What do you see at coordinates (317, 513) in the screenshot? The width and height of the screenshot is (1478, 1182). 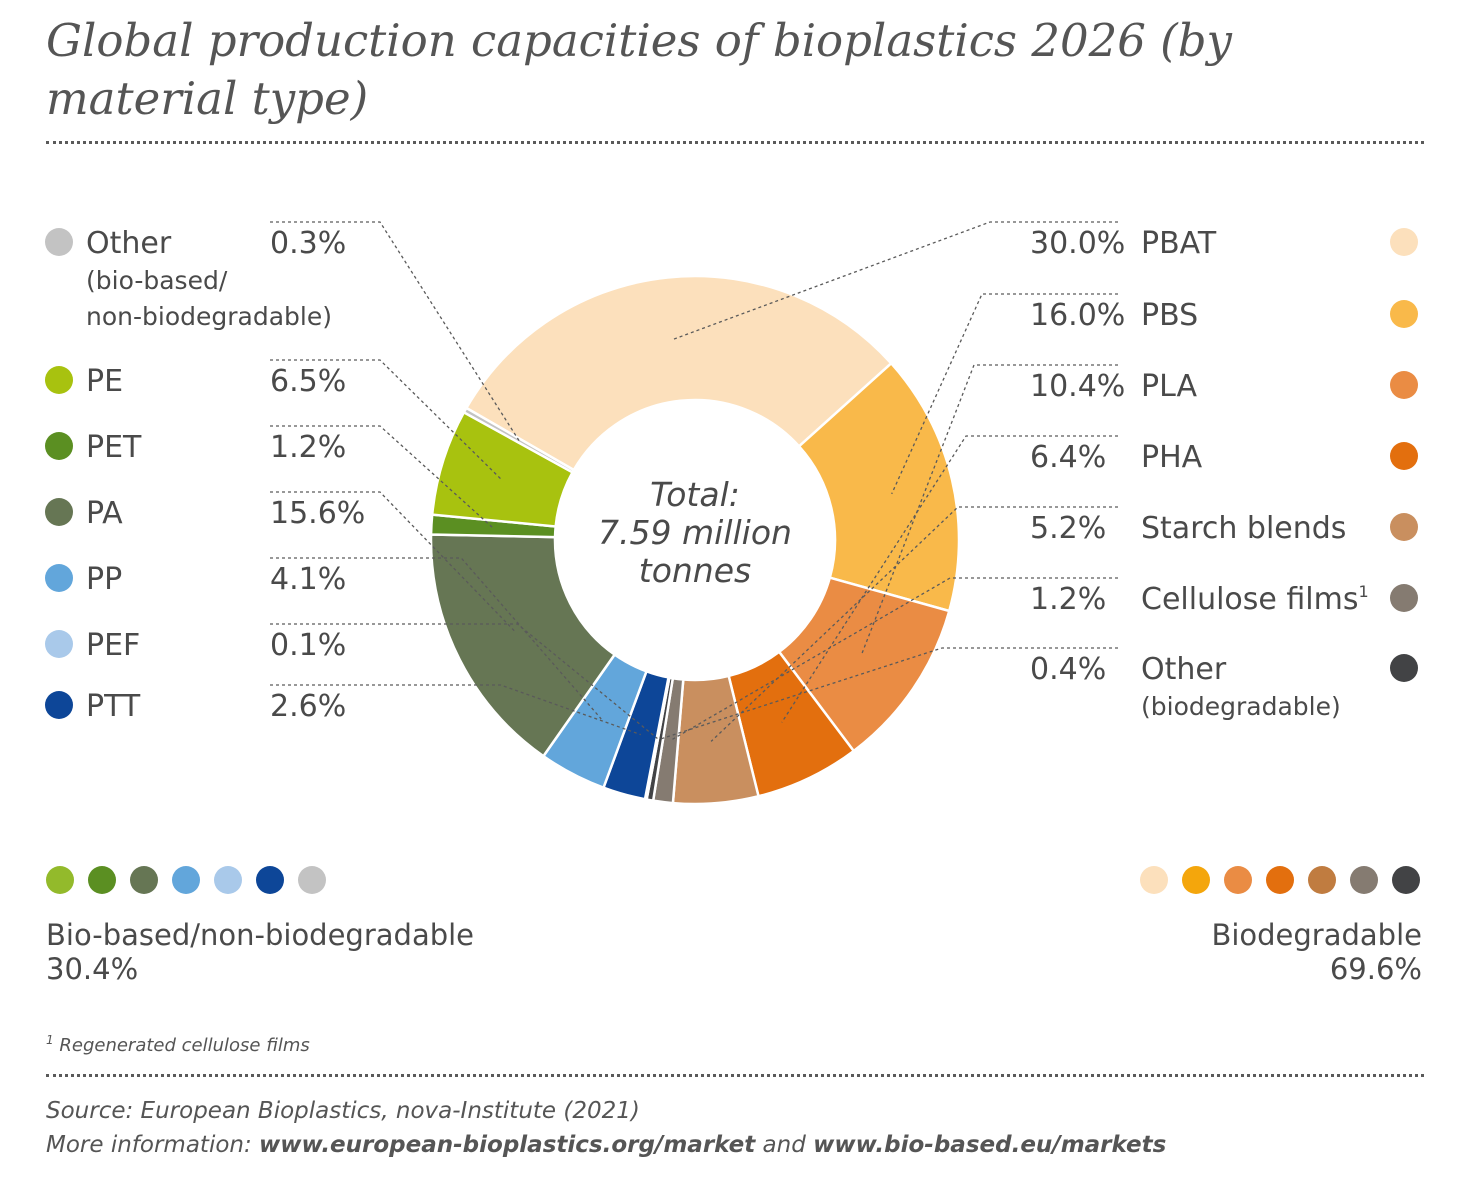 I see `left-legend-pa-value: 15.6%` at bounding box center [317, 513].